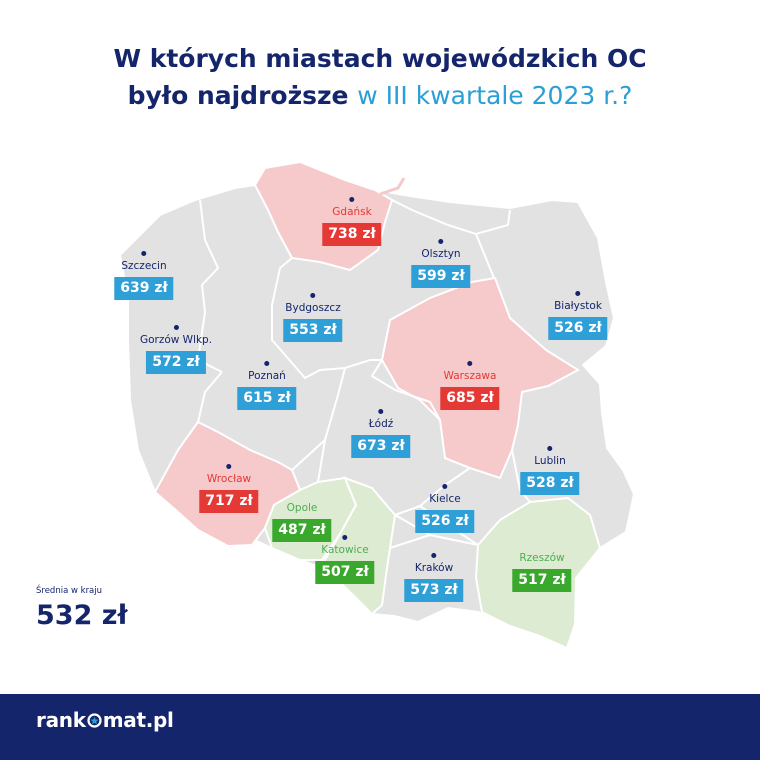 The image size is (760, 760). What do you see at coordinates (302, 508) in the screenshot?
I see `city-name: Opole` at bounding box center [302, 508].